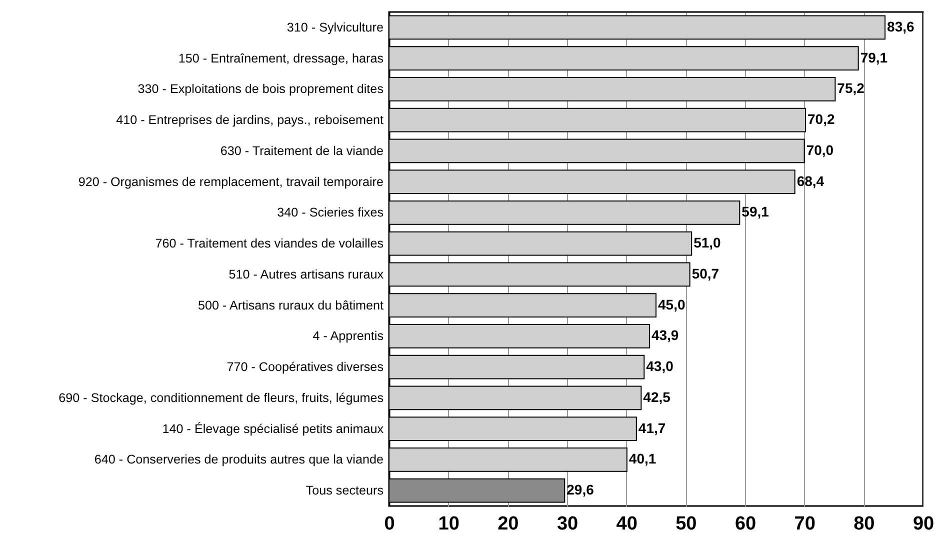  I want to click on x-tick-label: 80, so click(864, 524).